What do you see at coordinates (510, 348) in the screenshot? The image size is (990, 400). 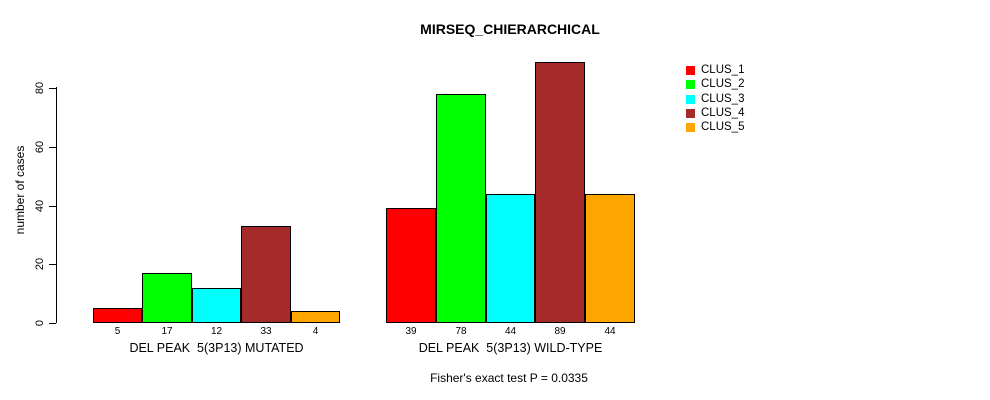 I see `x-axis-group-label: DEL PEAK 5(3P13) WILD-TYPE` at bounding box center [510, 348].